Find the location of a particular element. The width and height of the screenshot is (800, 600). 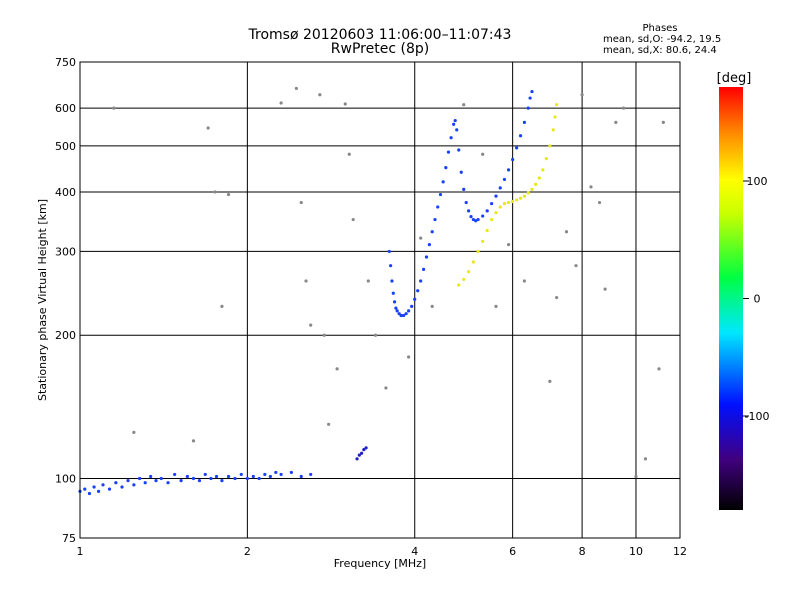

y-tick-label: 500 is located at coordinates (65, 146).